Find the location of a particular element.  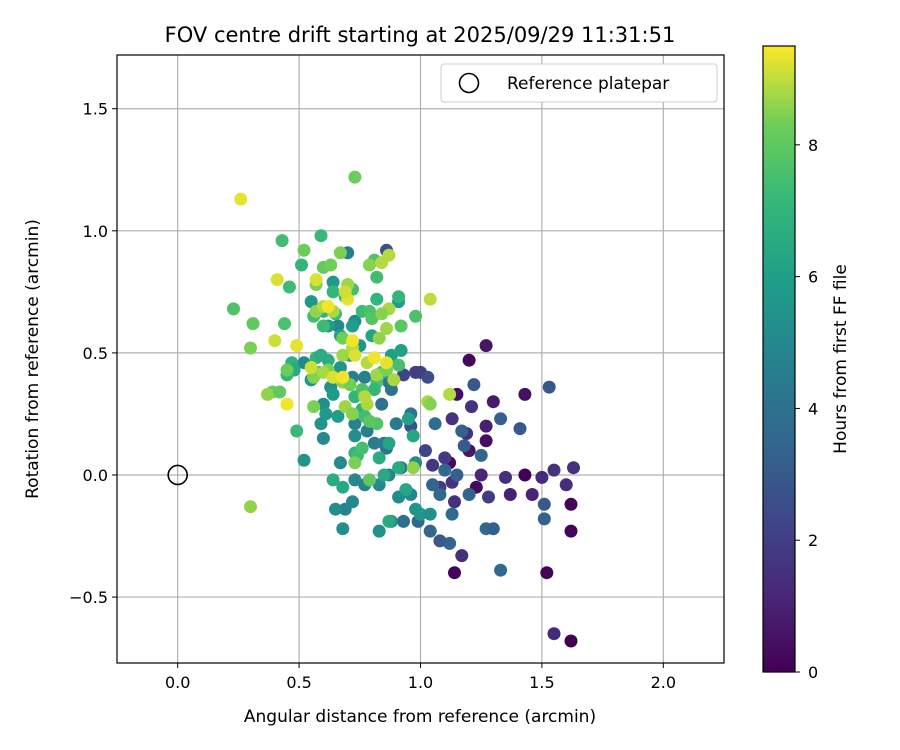

colorbar-tick-label: 0 is located at coordinates (813, 672).